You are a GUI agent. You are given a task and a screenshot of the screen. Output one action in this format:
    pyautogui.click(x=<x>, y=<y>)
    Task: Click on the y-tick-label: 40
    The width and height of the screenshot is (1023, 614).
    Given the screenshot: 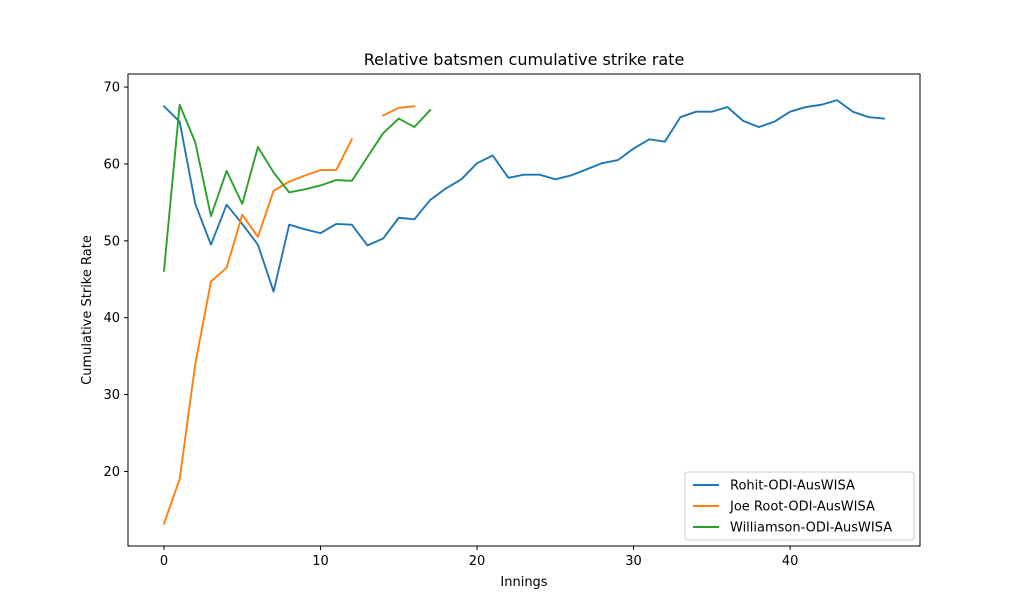 What is the action you would take?
    pyautogui.click(x=111, y=318)
    